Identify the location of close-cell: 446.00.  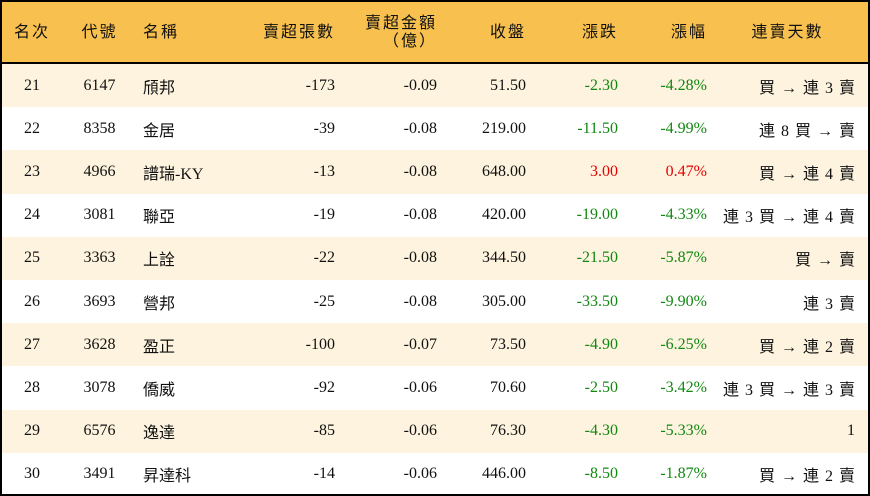
(504, 474).